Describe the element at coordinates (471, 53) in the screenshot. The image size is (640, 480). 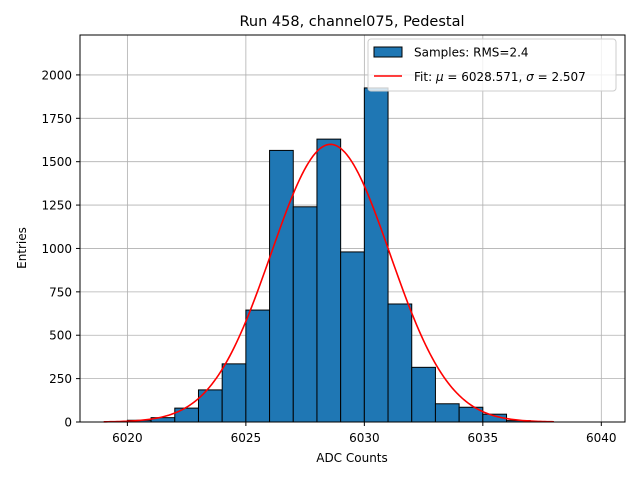
I see `legend-label-samples: Samples: RMS=2.4` at that location.